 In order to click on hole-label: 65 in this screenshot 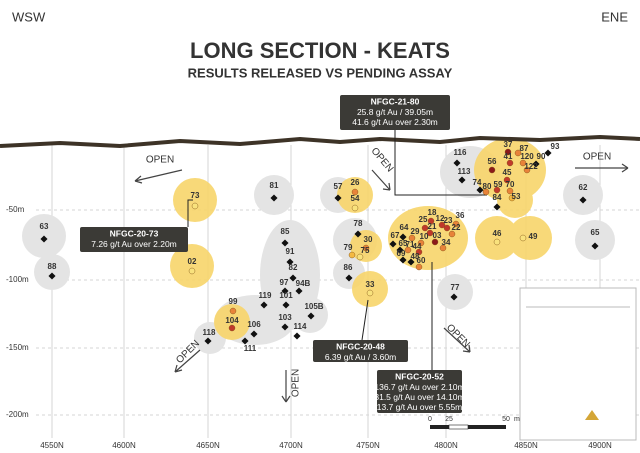, I will do `click(595, 232)`.